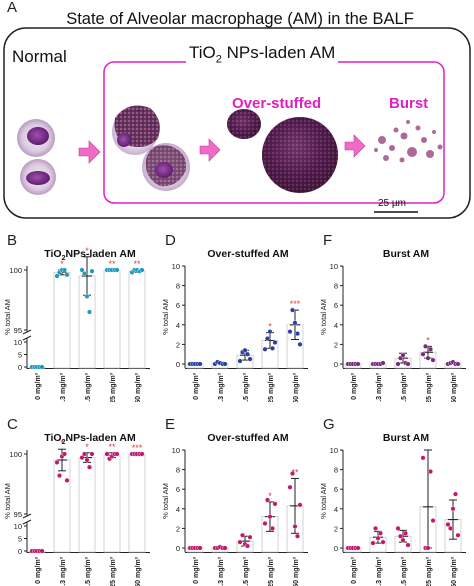  I want to click on x-tick-label: 0 mg/m³, so click(38, 386).